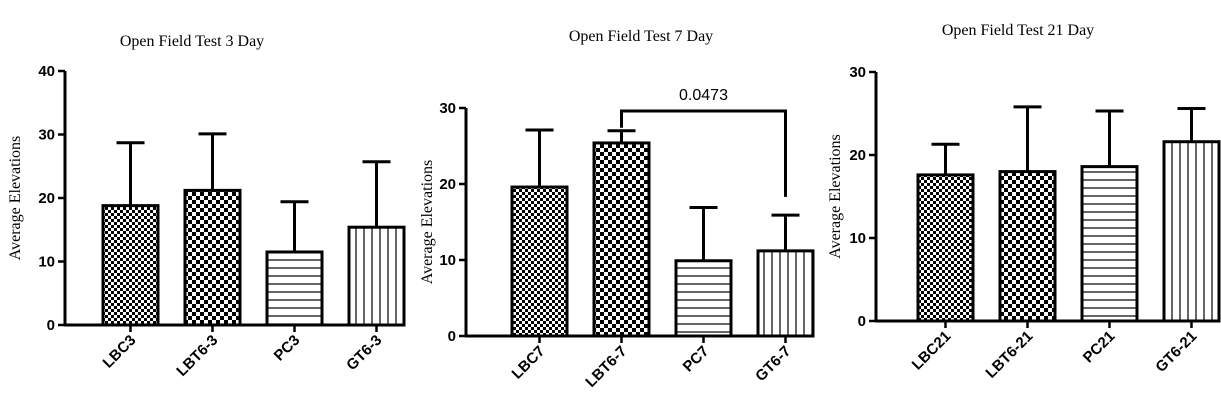  I want to click on category-label: LBT6-7, so click(606, 367).